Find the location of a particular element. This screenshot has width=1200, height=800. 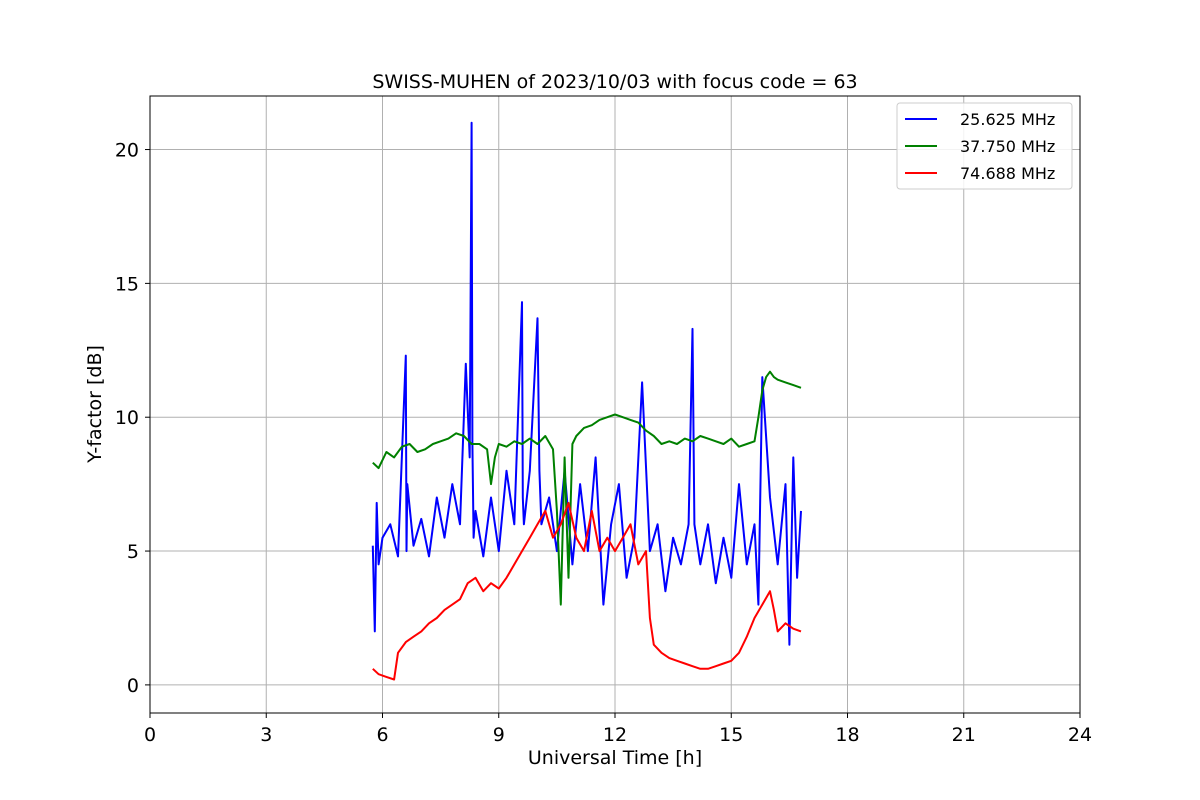

x-tick-label: 12 is located at coordinates (615, 735).